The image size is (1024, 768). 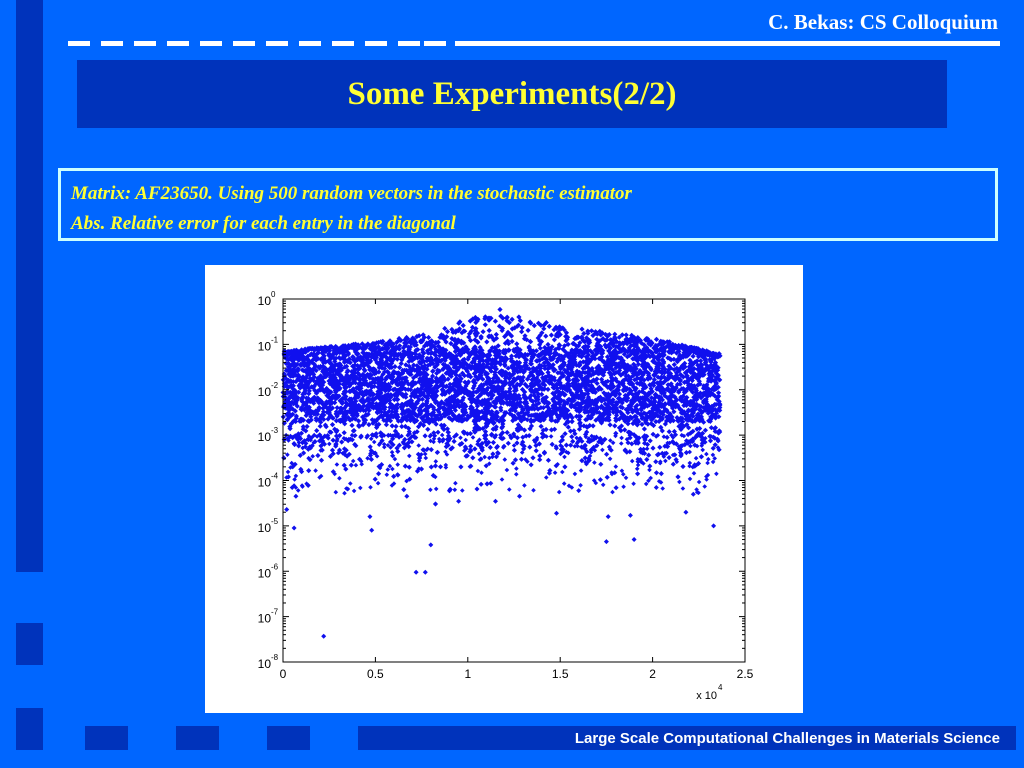 What do you see at coordinates (745, 674) in the screenshot?
I see `x-tick-label: 2.5` at bounding box center [745, 674].